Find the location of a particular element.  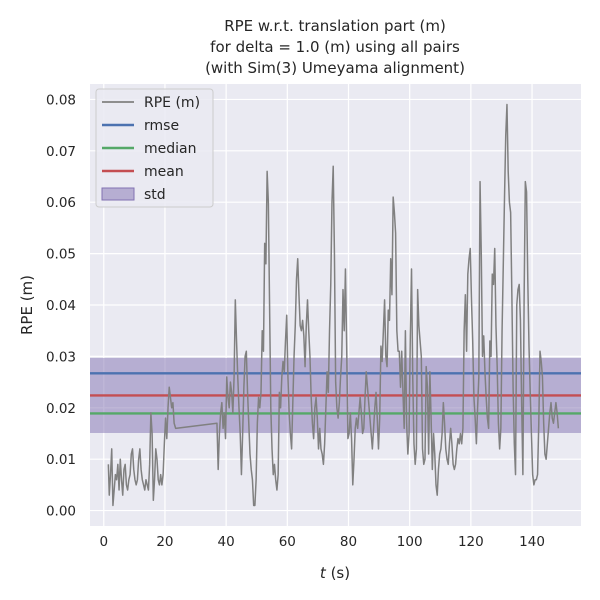

x-tick-label: 20 is located at coordinates (164, 542).